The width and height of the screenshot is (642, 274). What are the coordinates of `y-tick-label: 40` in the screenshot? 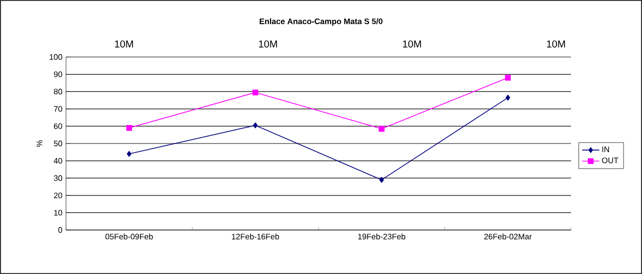 It's located at (58, 161).